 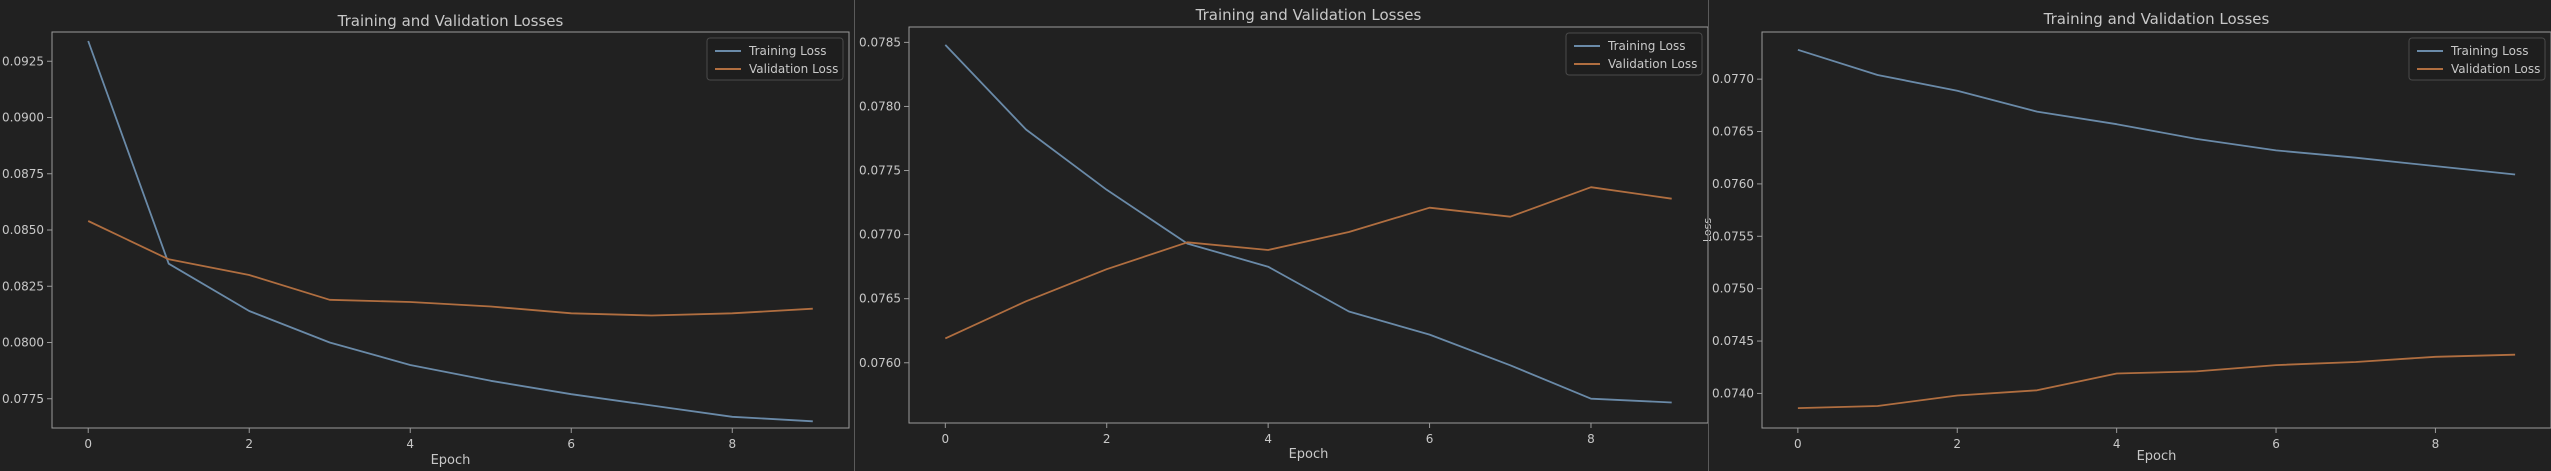 What do you see at coordinates (23, 61) in the screenshot?
I see `y-tick-label: 0.0925` at bounding box center [23, 61].